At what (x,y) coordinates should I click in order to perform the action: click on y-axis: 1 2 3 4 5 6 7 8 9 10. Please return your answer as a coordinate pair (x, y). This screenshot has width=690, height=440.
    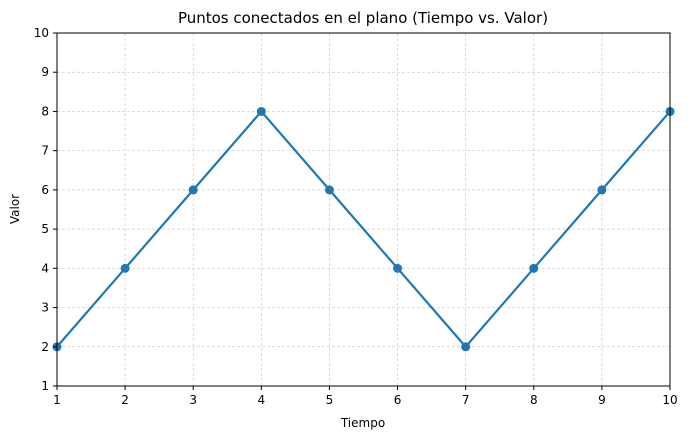
    Looking at the image, I should click on (45, 209).